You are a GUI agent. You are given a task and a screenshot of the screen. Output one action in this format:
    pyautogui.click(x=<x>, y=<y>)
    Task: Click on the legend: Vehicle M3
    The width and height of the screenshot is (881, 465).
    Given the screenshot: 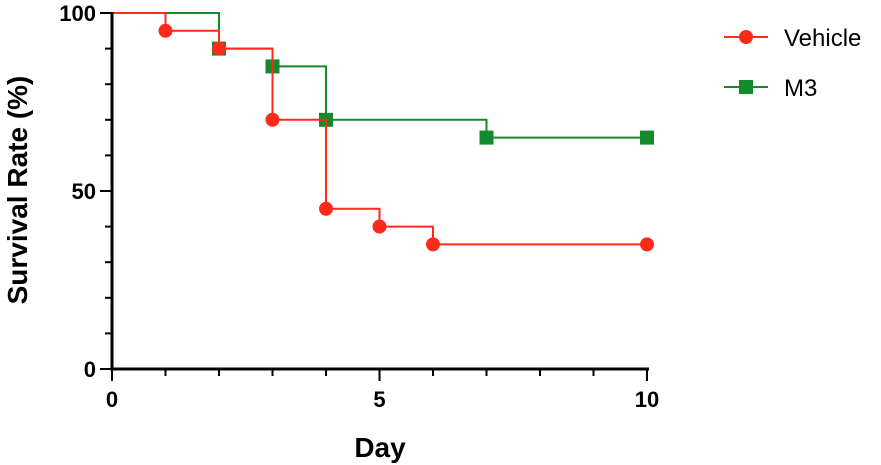 What is the action you would take?
    pyautogui.click(x=792, y=63)
    